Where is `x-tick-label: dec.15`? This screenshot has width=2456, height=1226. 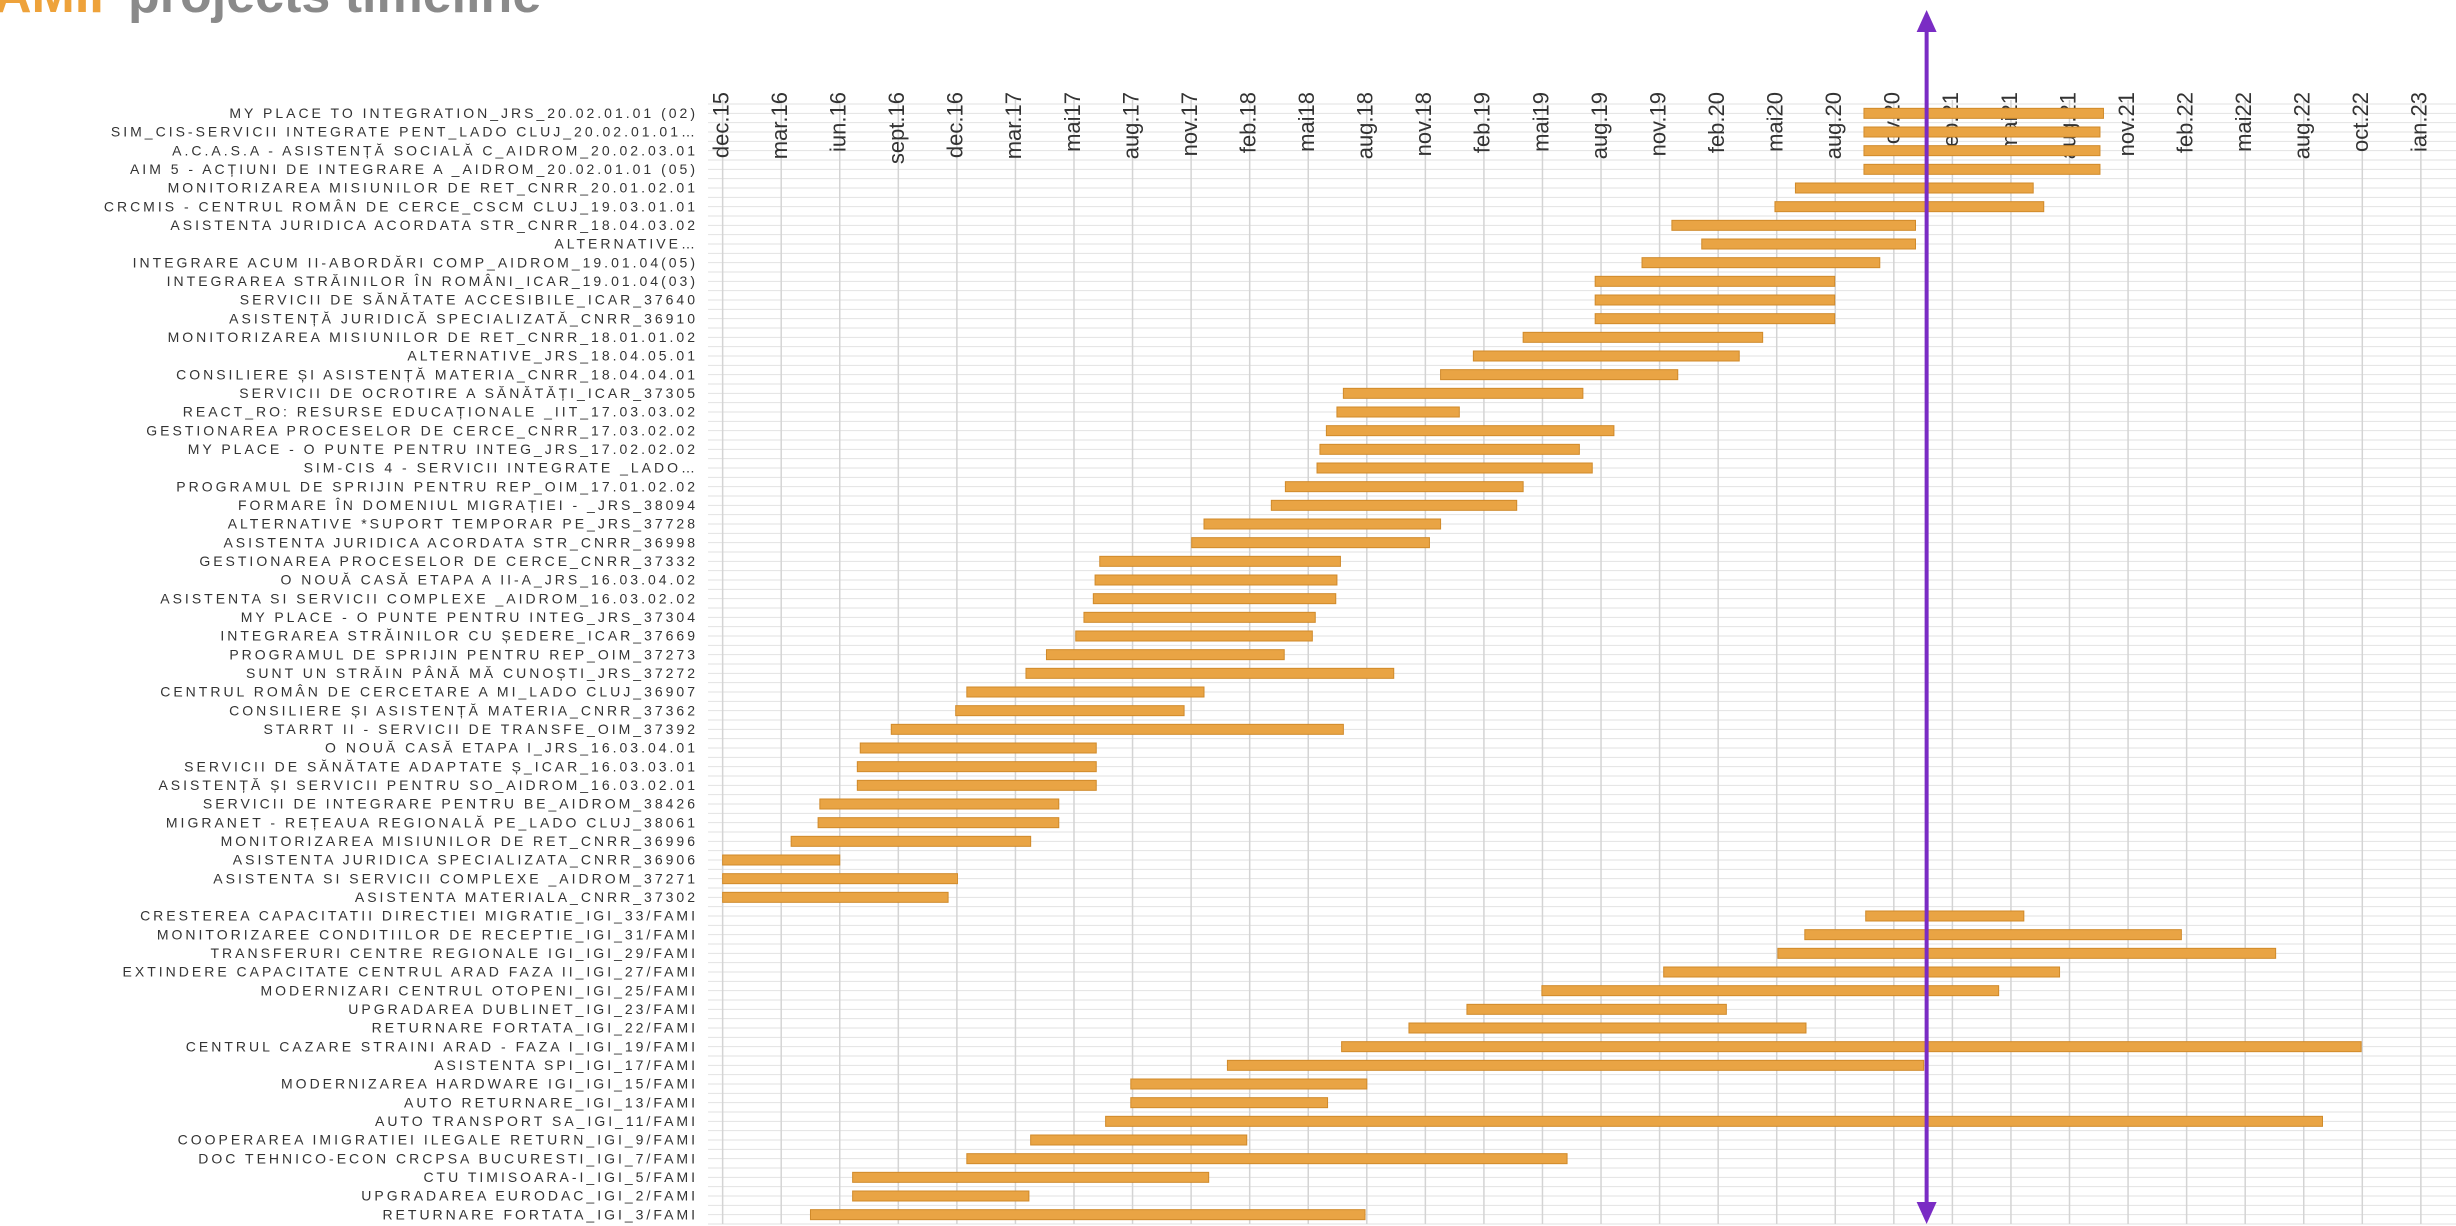
x-tick-label: dec.15 is located at coordinates (720, 125).